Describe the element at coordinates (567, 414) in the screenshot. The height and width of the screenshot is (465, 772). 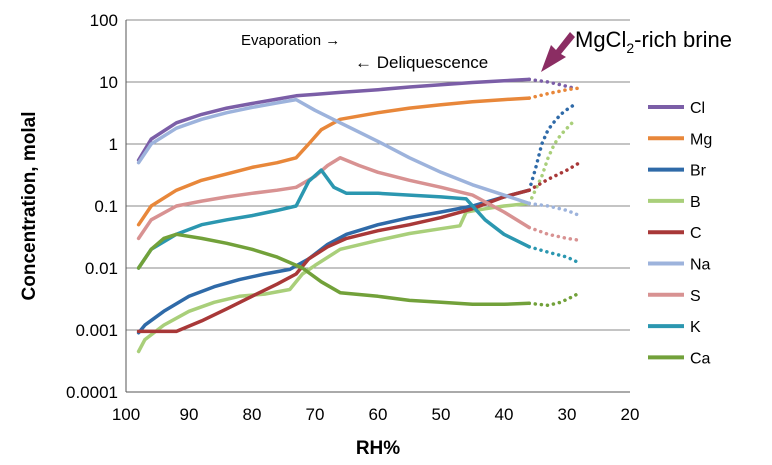
I see `x-tick-label-7: 30` at that location.